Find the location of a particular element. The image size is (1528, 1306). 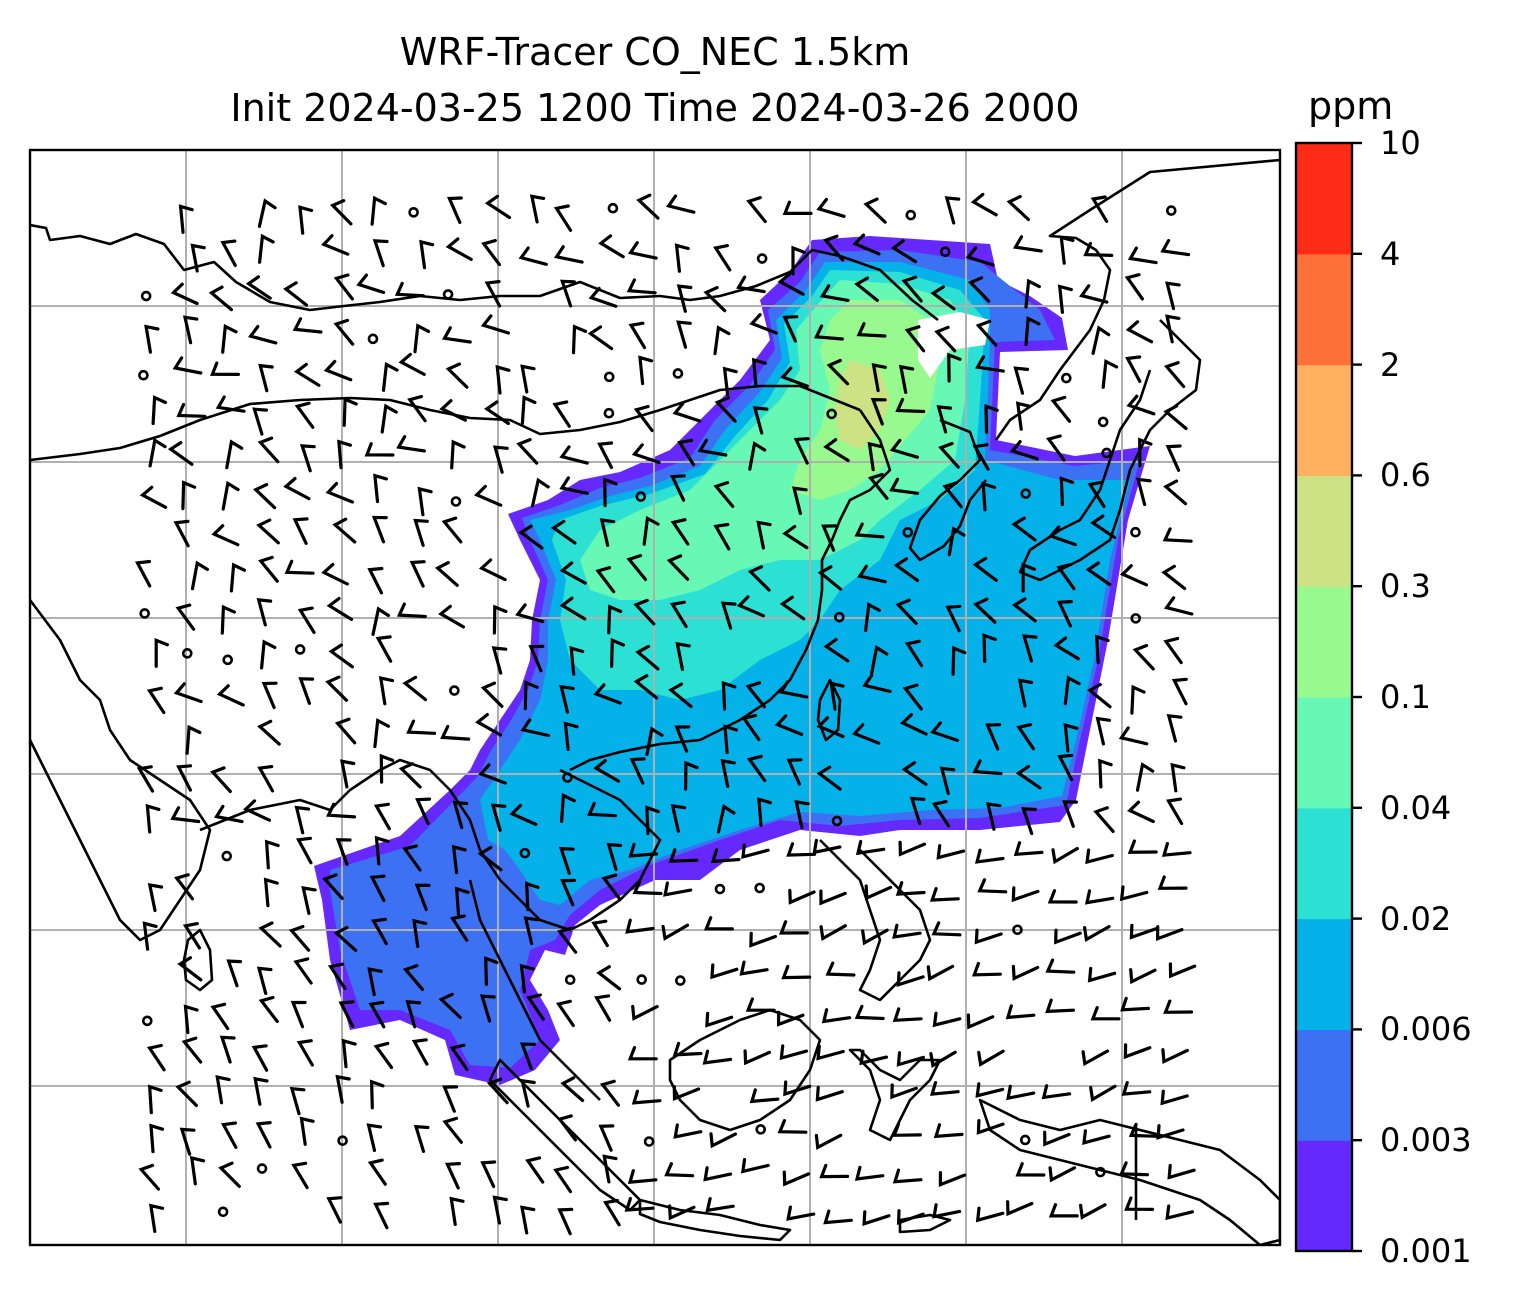

country-border-mongolia is located at coordinates (445, 423).